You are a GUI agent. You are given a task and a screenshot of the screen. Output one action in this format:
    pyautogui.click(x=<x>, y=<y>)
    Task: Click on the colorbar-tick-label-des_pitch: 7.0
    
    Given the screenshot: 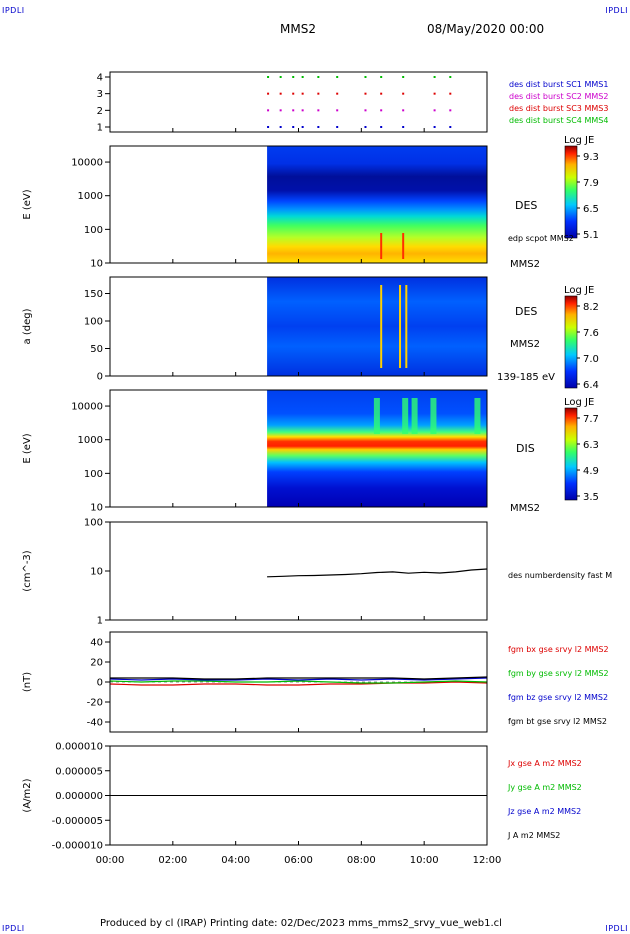 What is the action you would take?
    pyautogui.click(x=591, y=359)
    